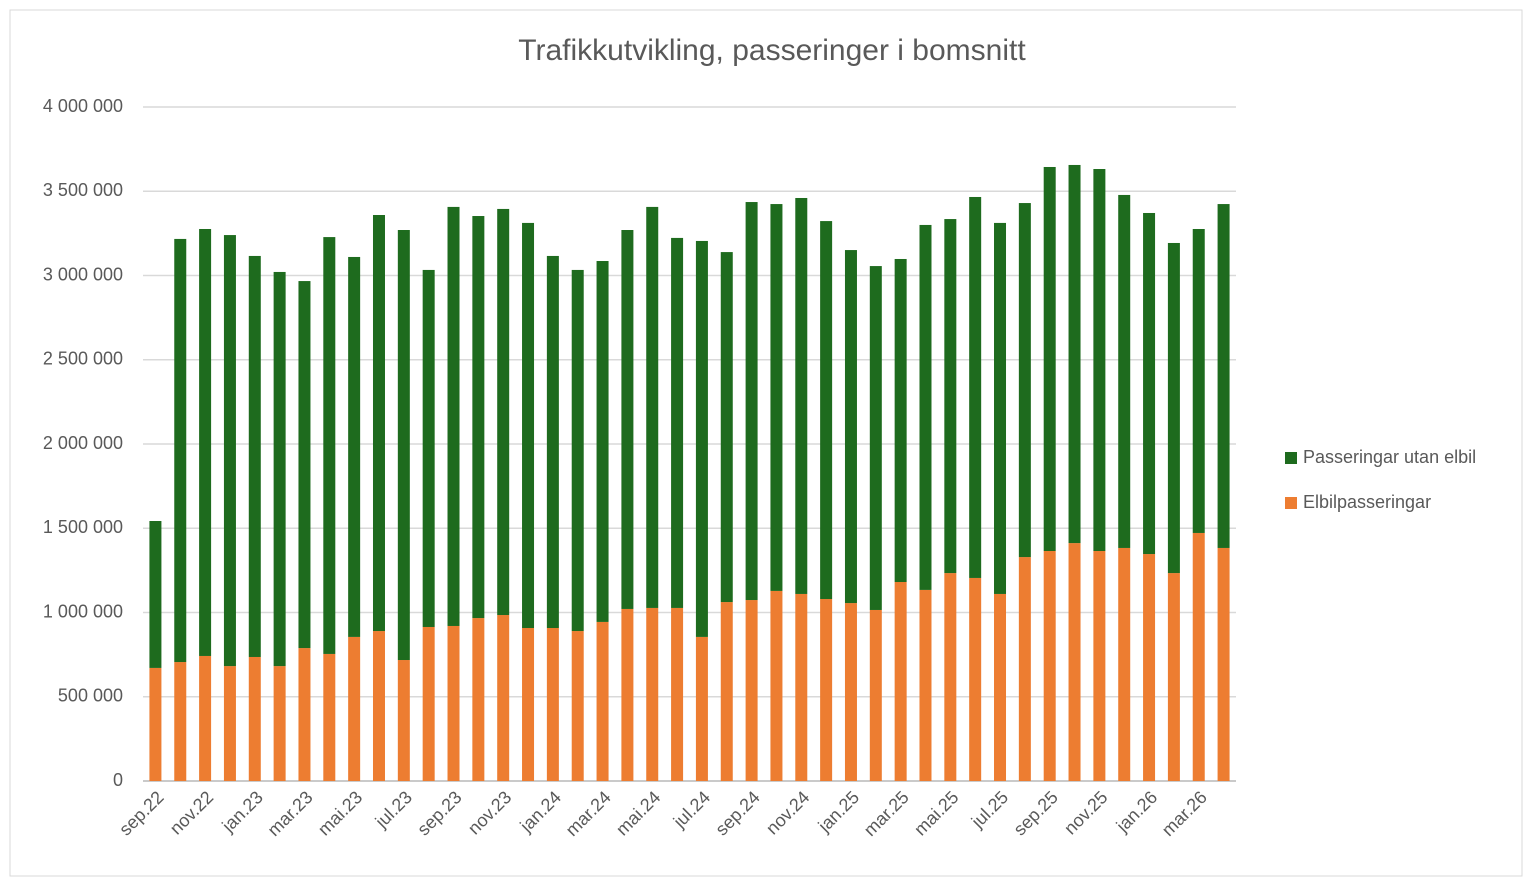 This screenshot has width=1524, height=878. What do you see at coordinates (83, 527) in the screenshot?
I see `y-tick-label: 1 500 000` at bounding box center [83, 527].